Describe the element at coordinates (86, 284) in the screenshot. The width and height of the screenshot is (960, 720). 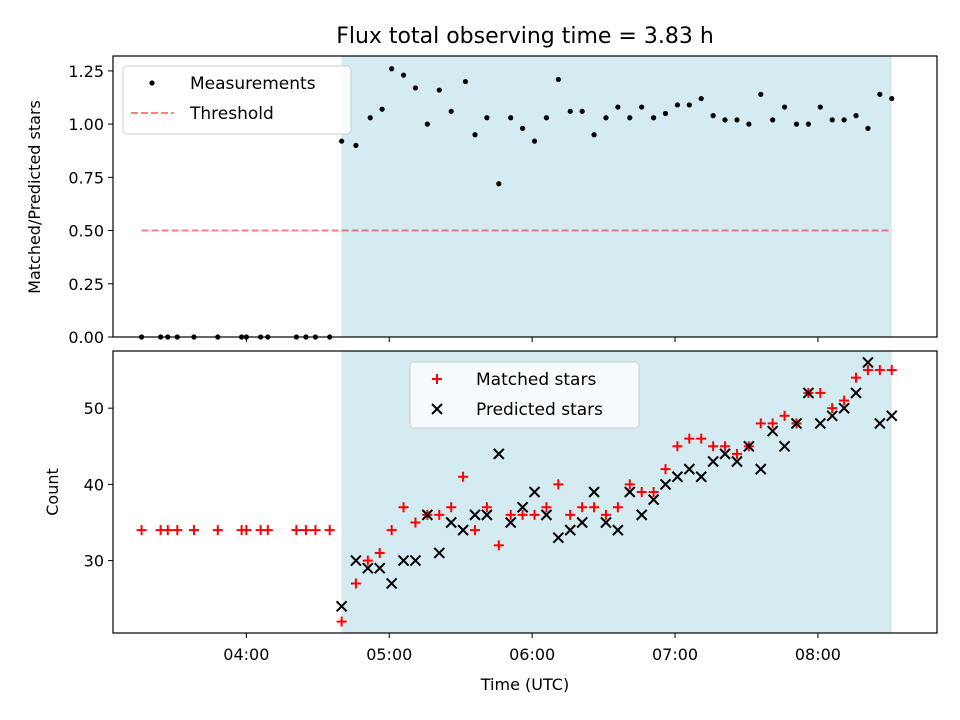
I see `ratio-y-tick-label: 0.25` at that location.